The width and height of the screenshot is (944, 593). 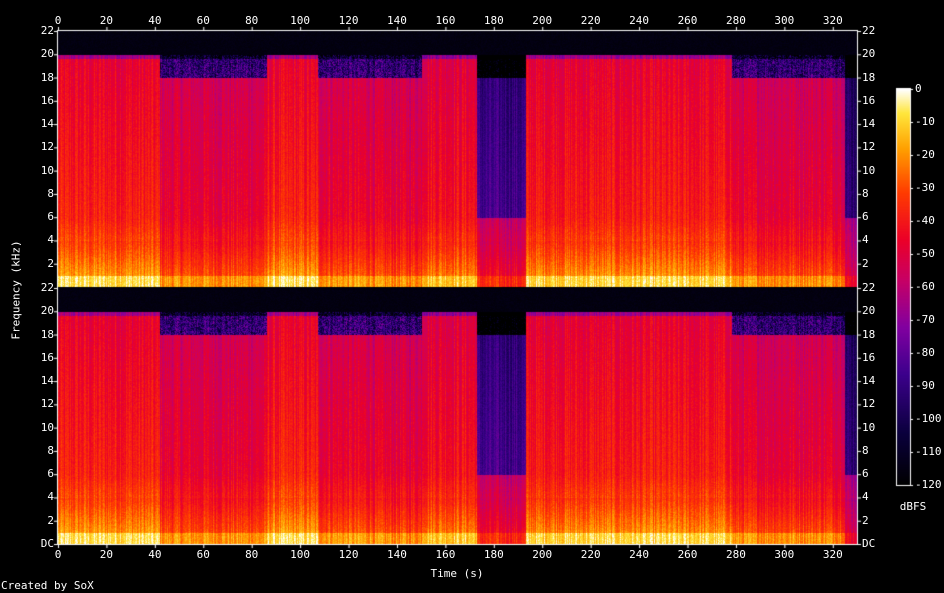 I want to click on x-tick-label-top: 100, so click(x=300, y=20).